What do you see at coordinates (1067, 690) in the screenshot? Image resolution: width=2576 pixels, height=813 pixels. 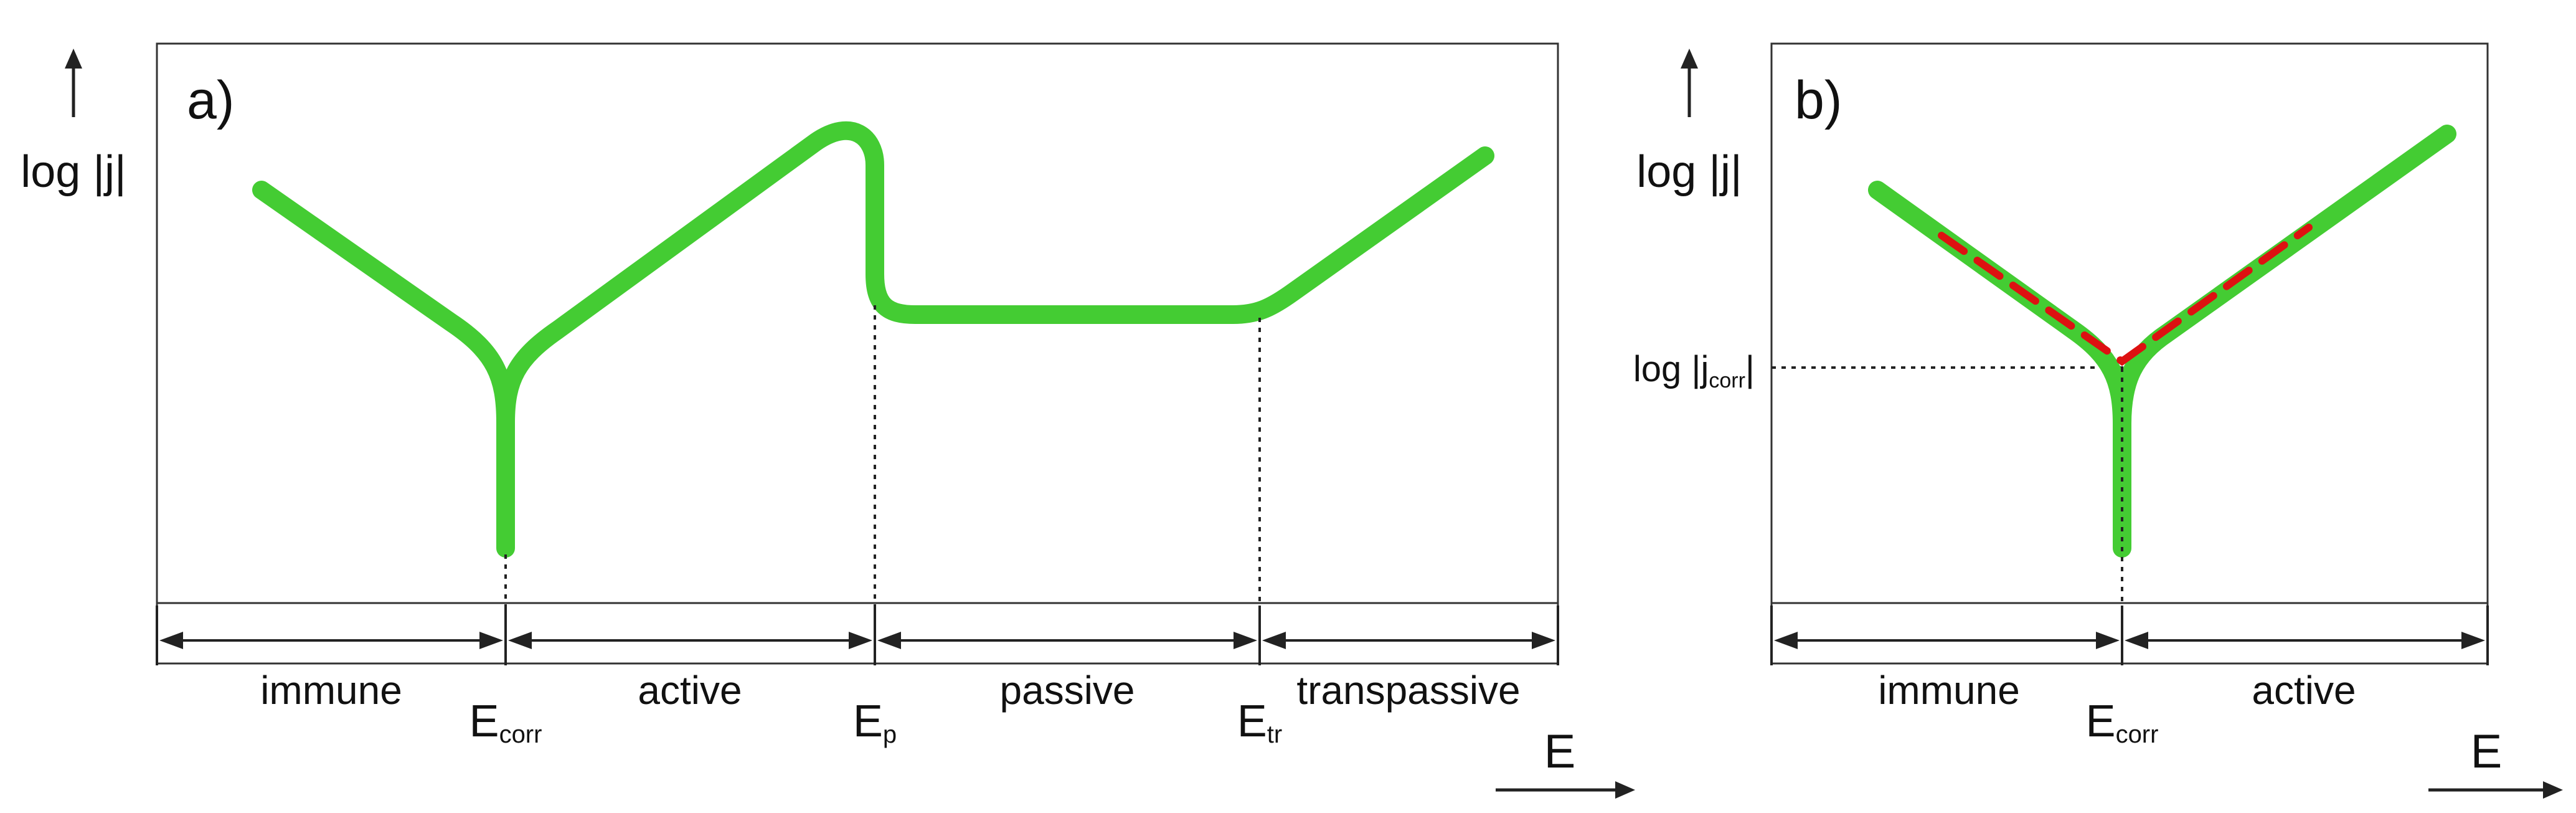 I see `region-label-passive: passive` at bounding box center [1067, 690].